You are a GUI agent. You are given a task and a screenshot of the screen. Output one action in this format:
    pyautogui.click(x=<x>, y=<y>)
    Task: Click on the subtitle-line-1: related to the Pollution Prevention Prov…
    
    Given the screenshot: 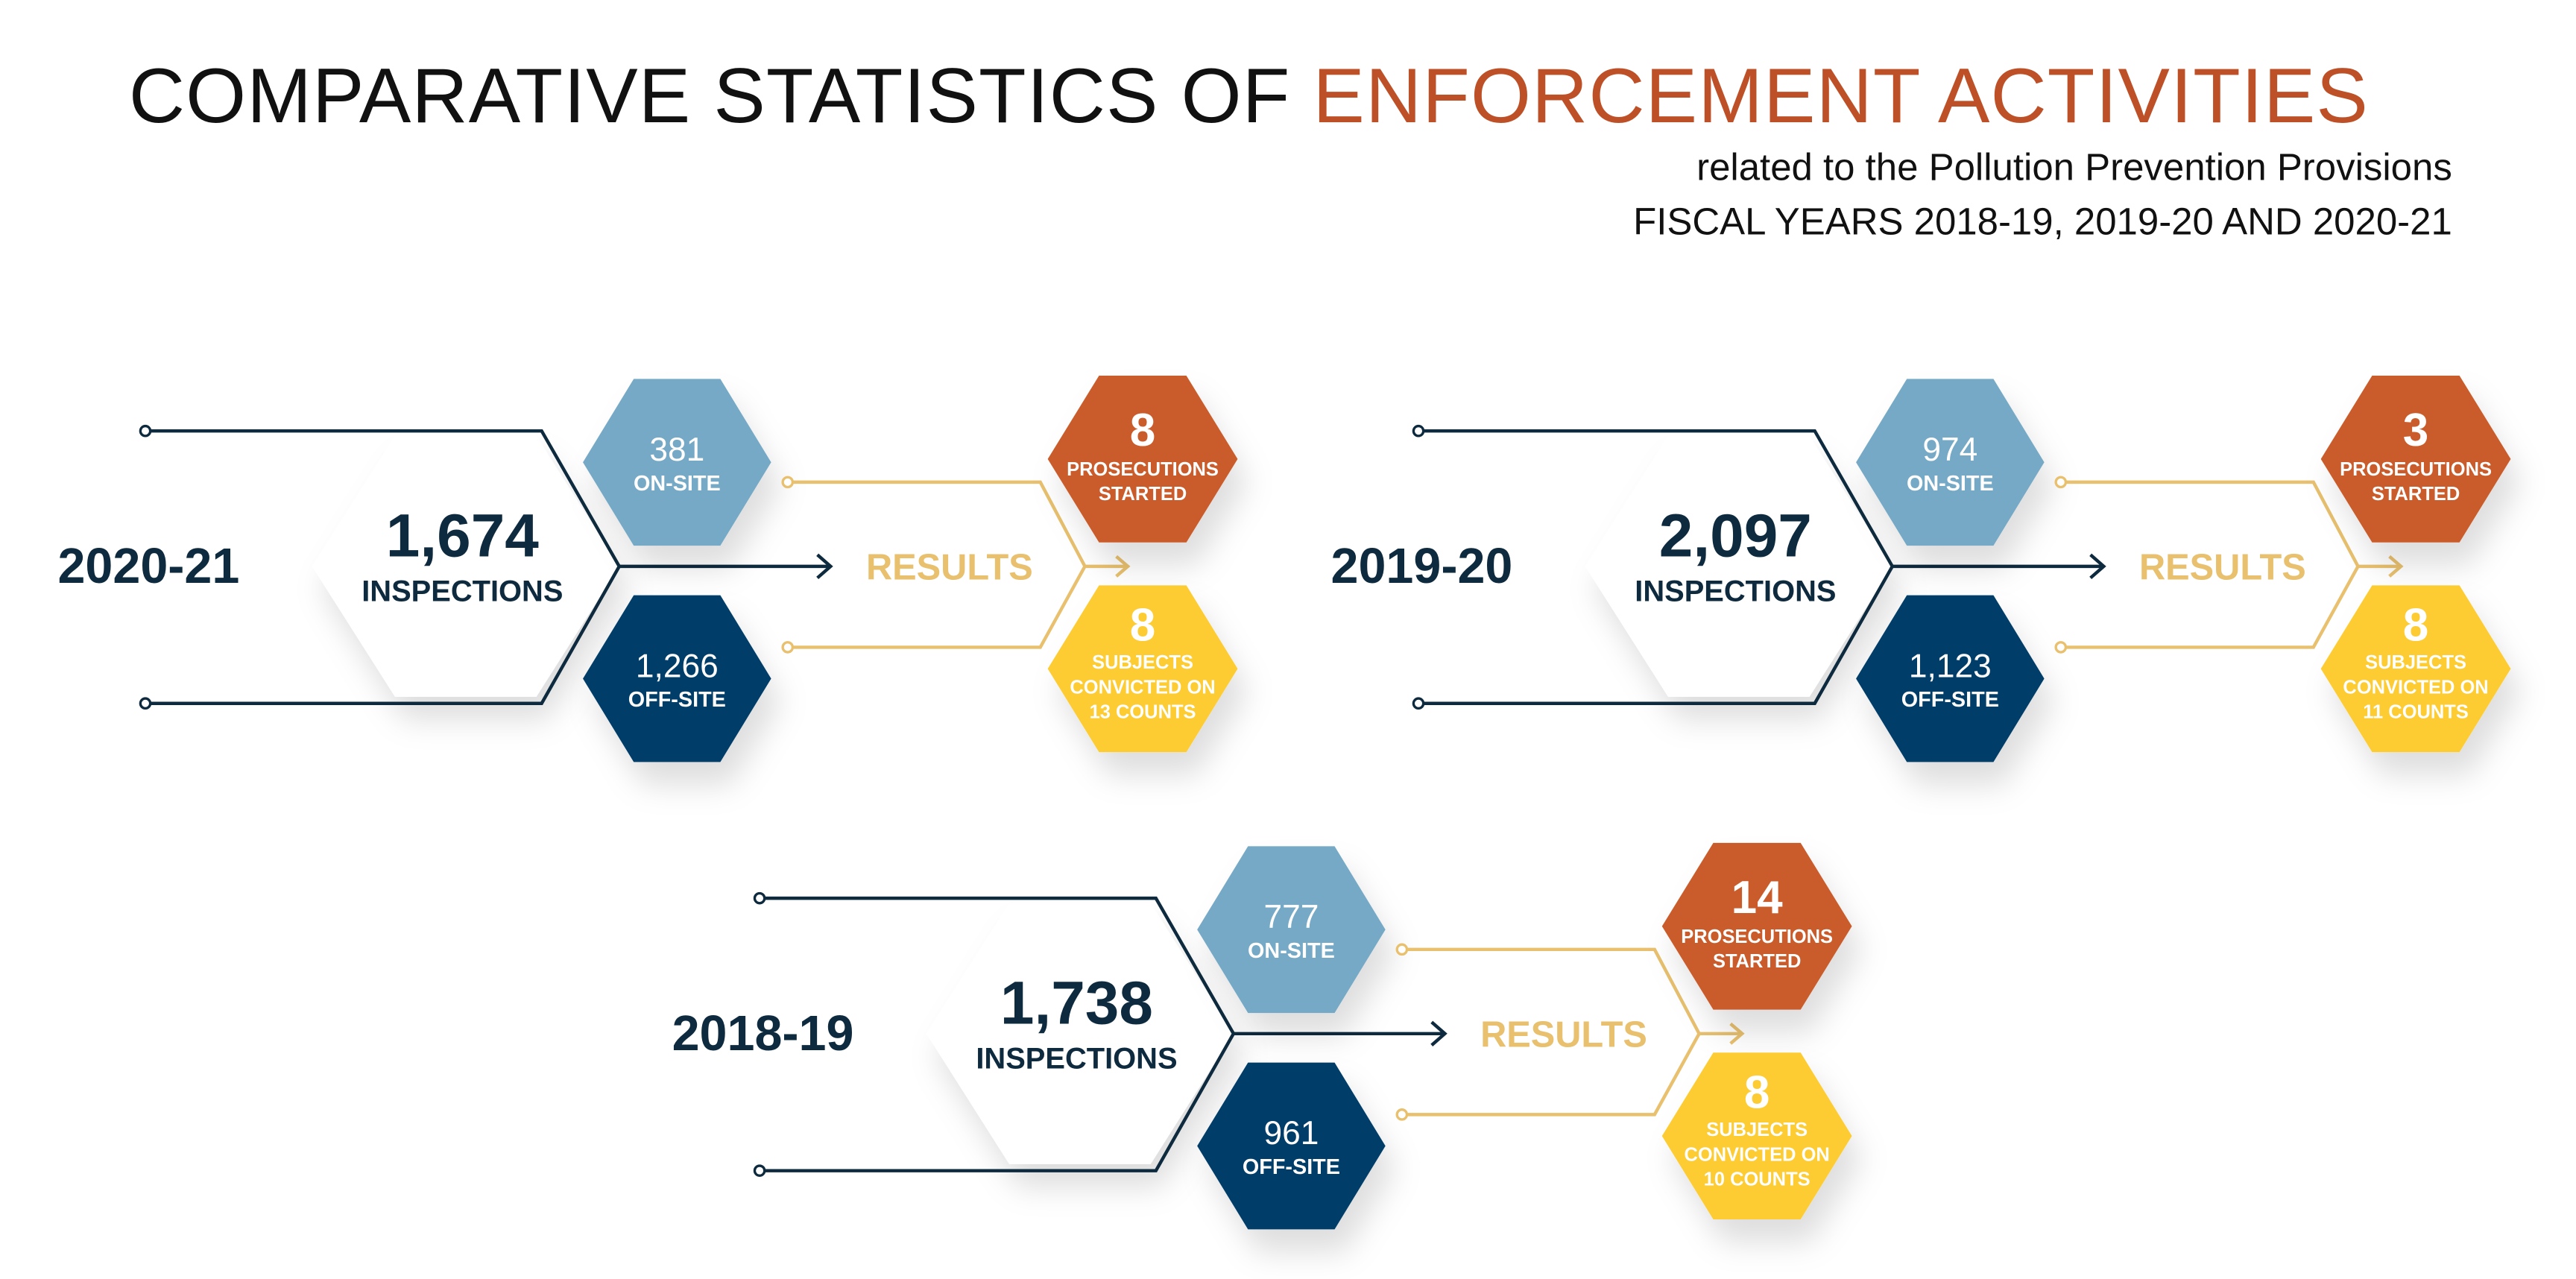 What is the action you would take?
    pyautogui.click(x=2074, y=166)
    